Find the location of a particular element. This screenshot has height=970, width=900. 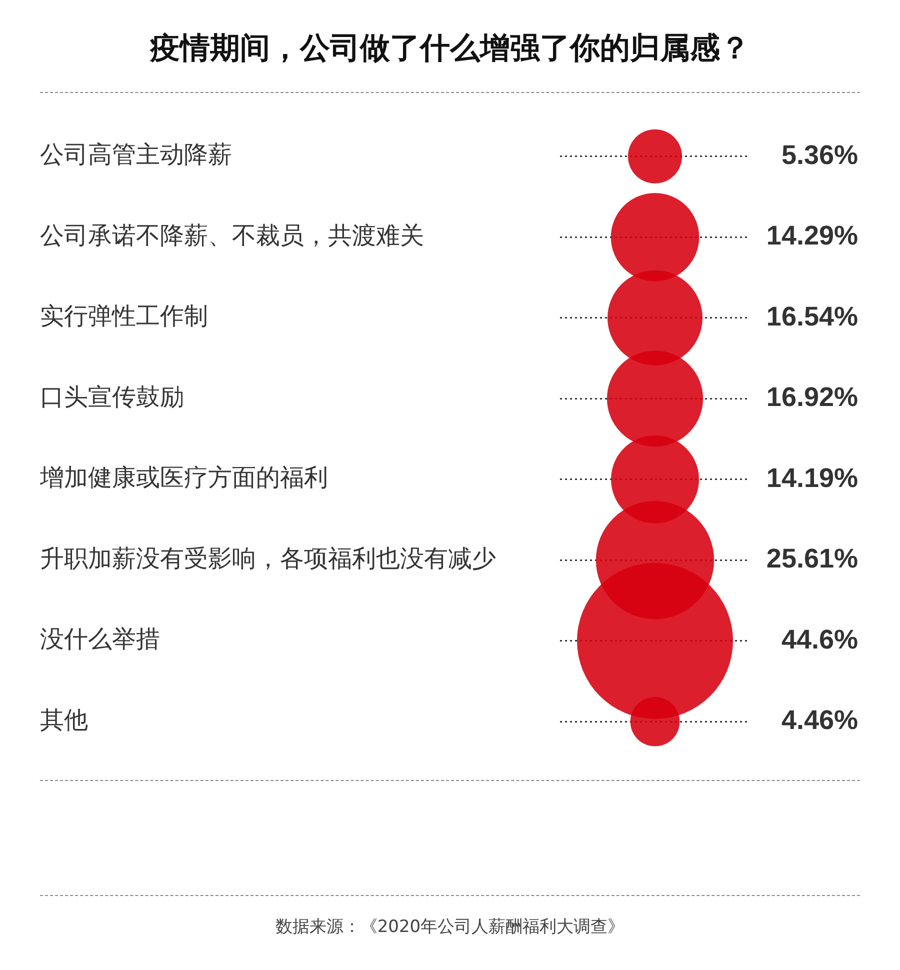

text: 疫情期间，公司做了什么增强了你的归属感？ is located at coordinates (449, 49).